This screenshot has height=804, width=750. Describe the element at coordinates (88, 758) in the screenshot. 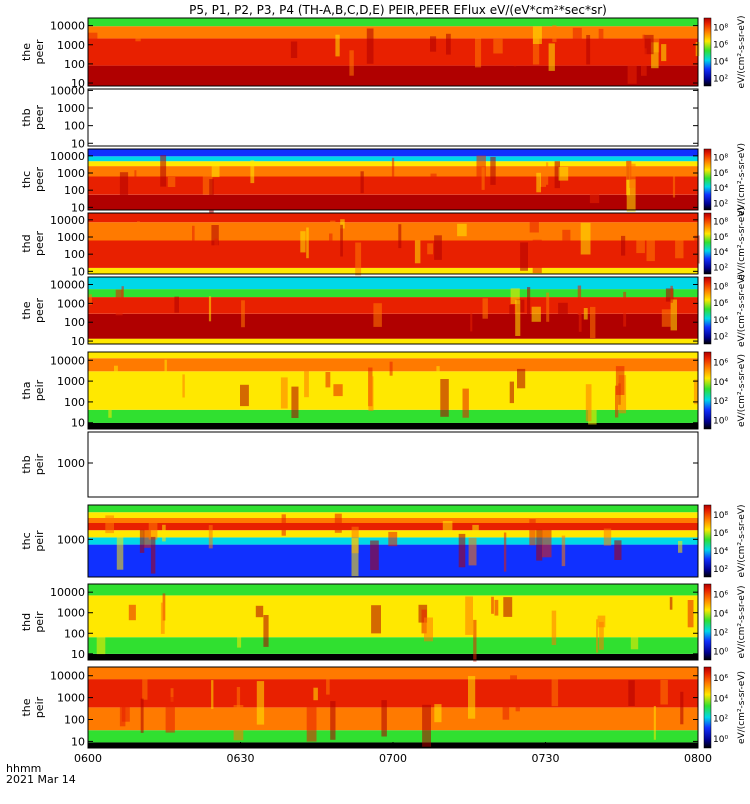

I see `x-tick-label: 0600` at that location.